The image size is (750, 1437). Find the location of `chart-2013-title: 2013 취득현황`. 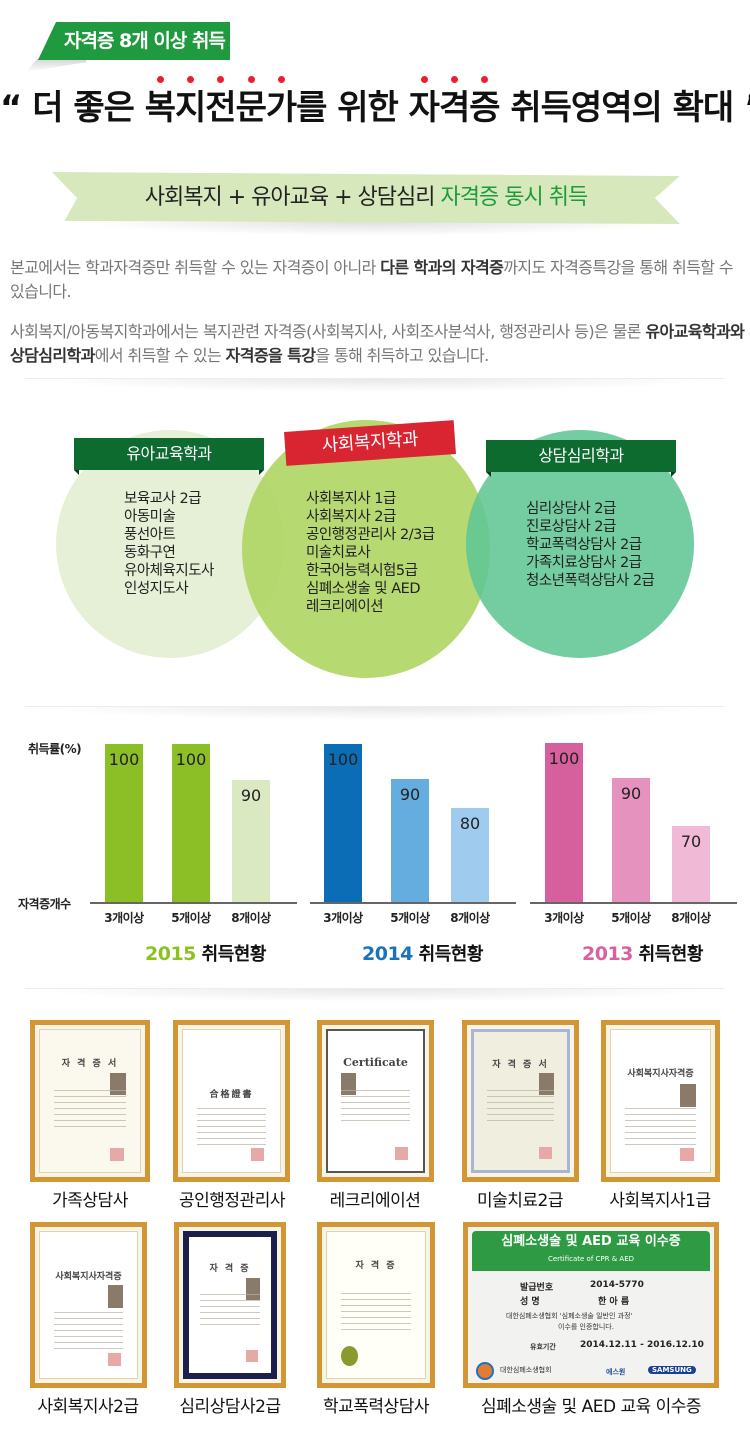

chart-2013-title: 2013 취득현황 is located at coordinates (642, 954).